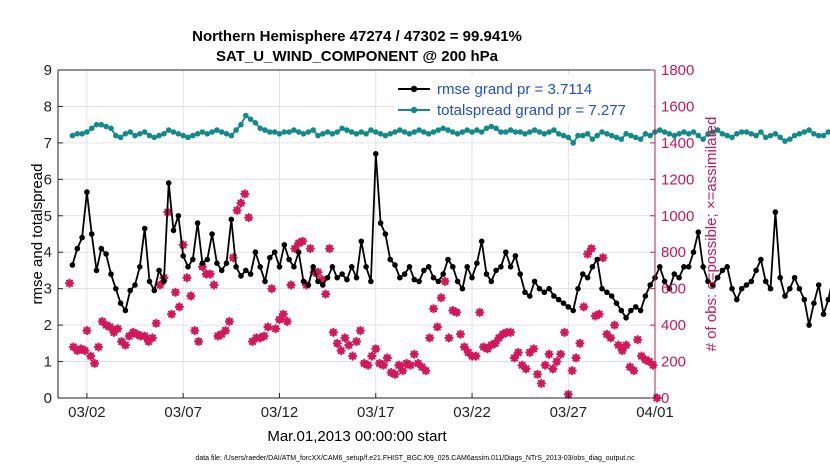 This screenshot has height=470, width=830. What do you see at coordinates (48, 179) in the screenshot?
I see `y-tick-label-left: 6` at bounding box center [48, 179].